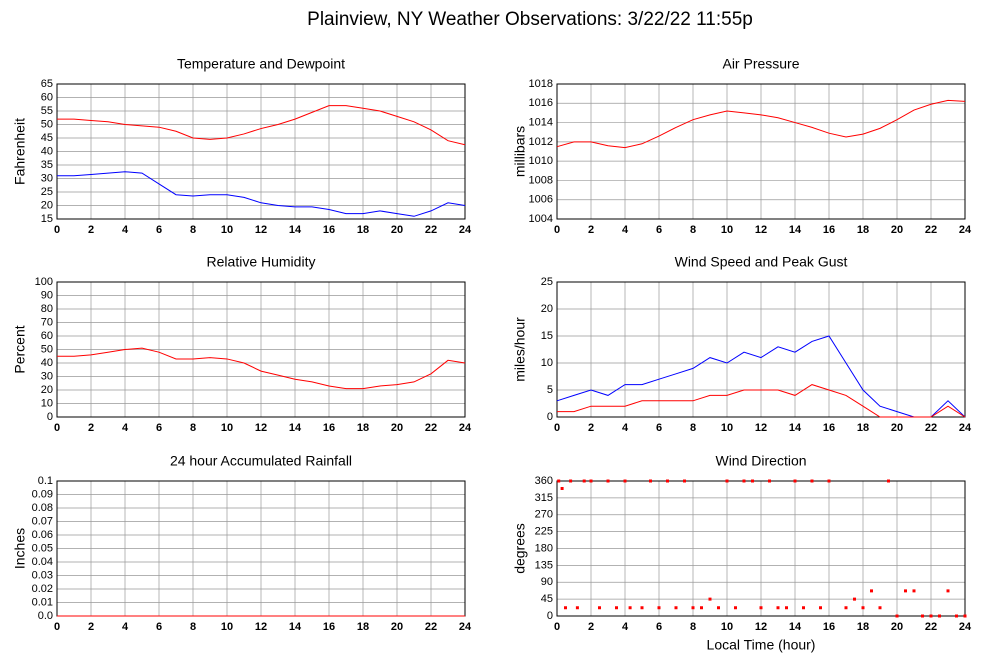  What do you see at coordinates (544, 532) in the screenshot?
I see `y-tick-label: 225` at bounding box center [544, 532].